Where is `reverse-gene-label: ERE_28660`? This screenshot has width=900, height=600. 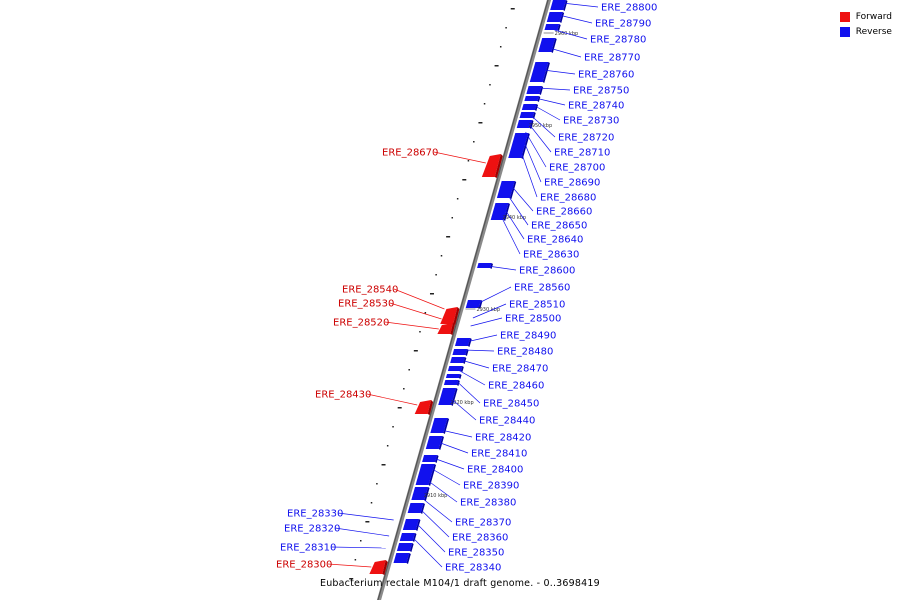 reverse-gene-label: ERE_28660 is located at coordinates (564, 212).